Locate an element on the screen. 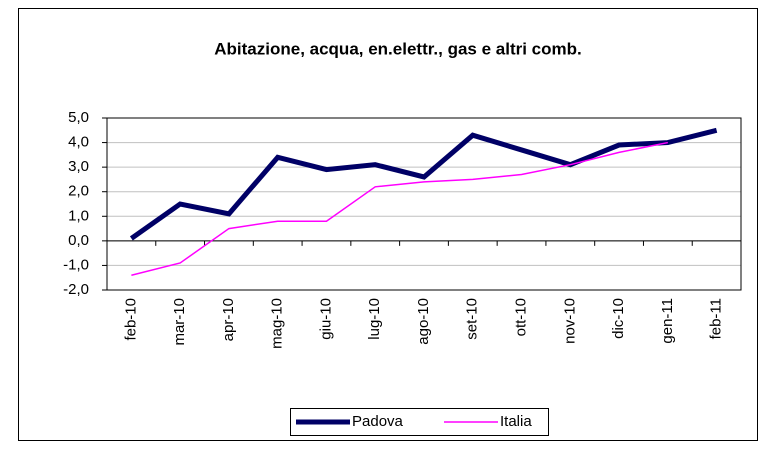 This screenshot has width=773, height=452. x-tick-label: mar-10 is located at coordinates (179, 322).